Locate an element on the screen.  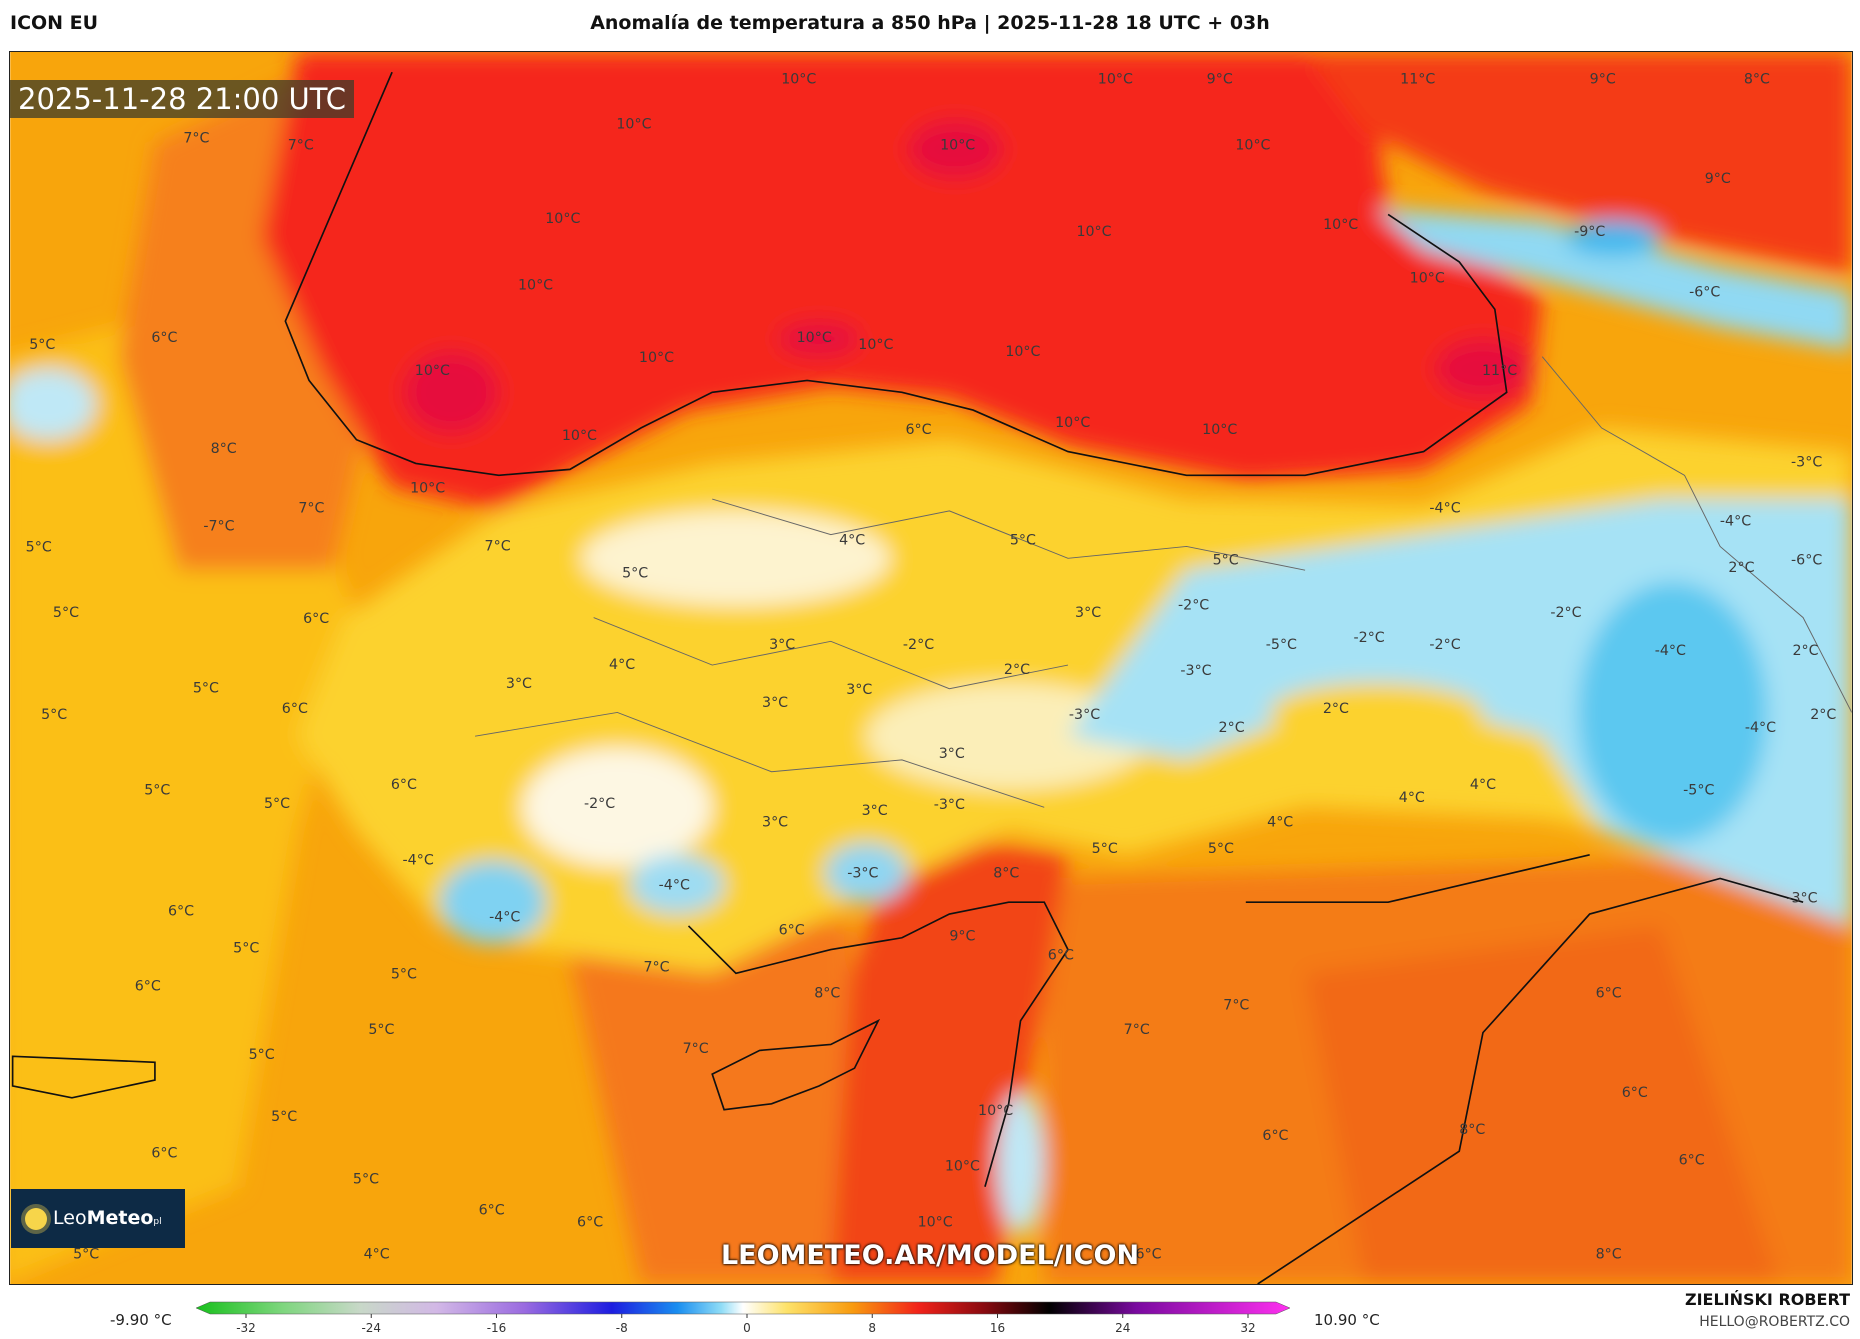
colorbar-tick-label: 24 is located at coordinates (1122, 1328).